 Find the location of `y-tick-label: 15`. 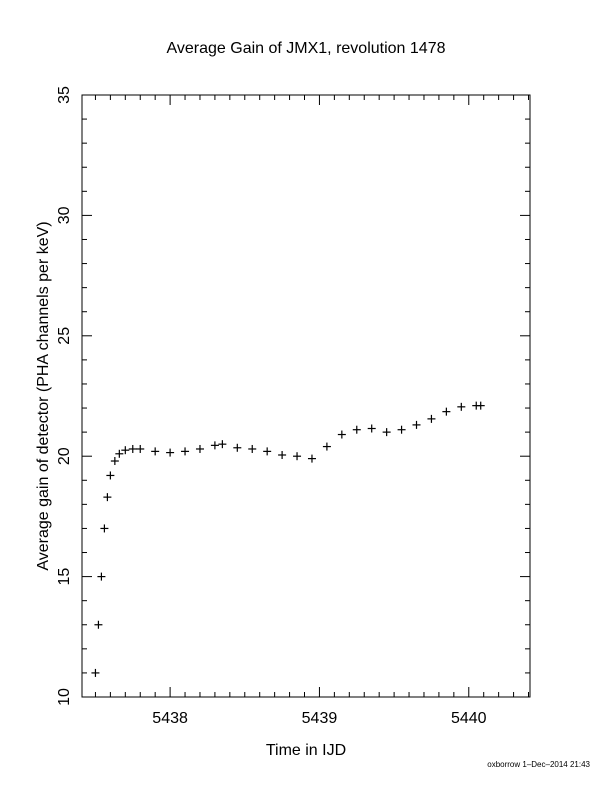

y-tick-label: 15 is located at coordinates (64, 577).